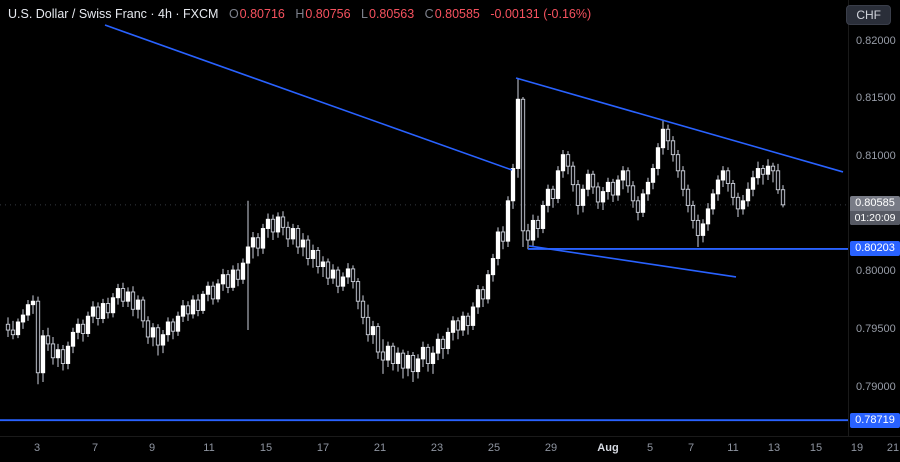 The height and width of the screenshot is (462, 900). I want to click on open-value: 0.80716, so click(262, 14).